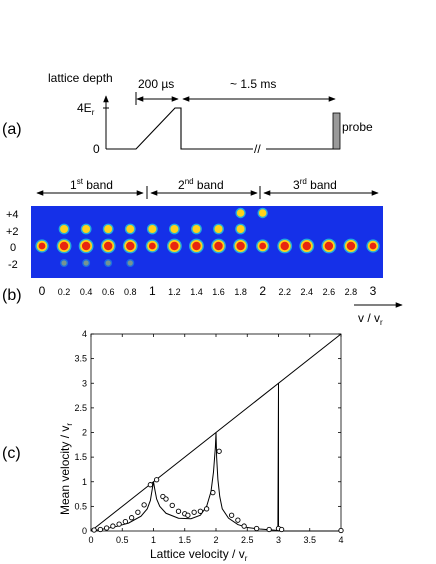  Describe the element at coordinates (90, 540) in the screenshot. I see `x-tick-label: 0` at that location.